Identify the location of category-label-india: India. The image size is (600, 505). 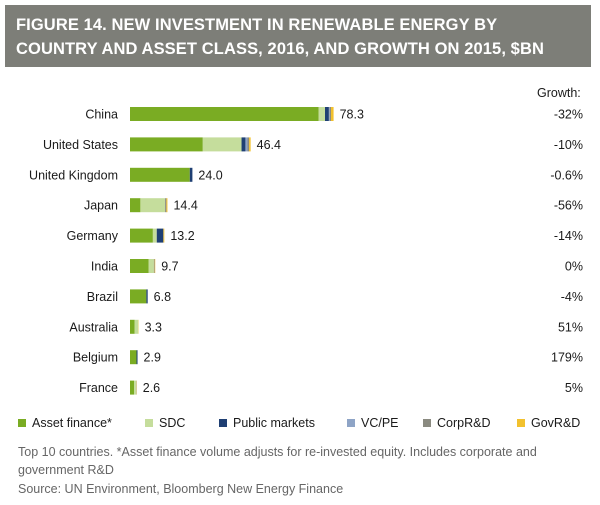
(104, 267).